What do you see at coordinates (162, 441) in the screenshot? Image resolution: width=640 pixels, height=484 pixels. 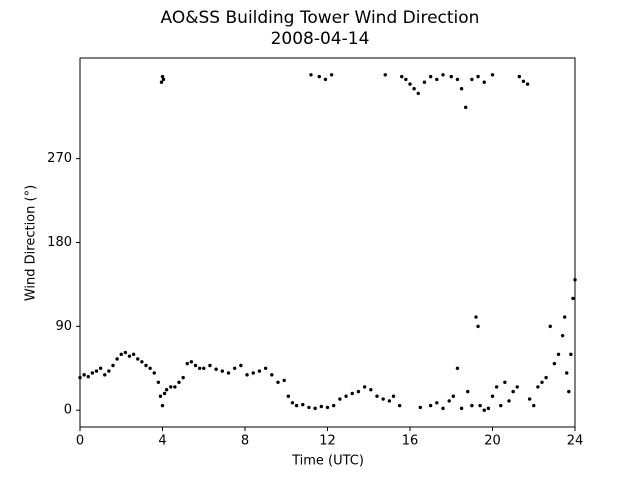 I see `x-tick-label: 4` at bounding box center [162, 441].